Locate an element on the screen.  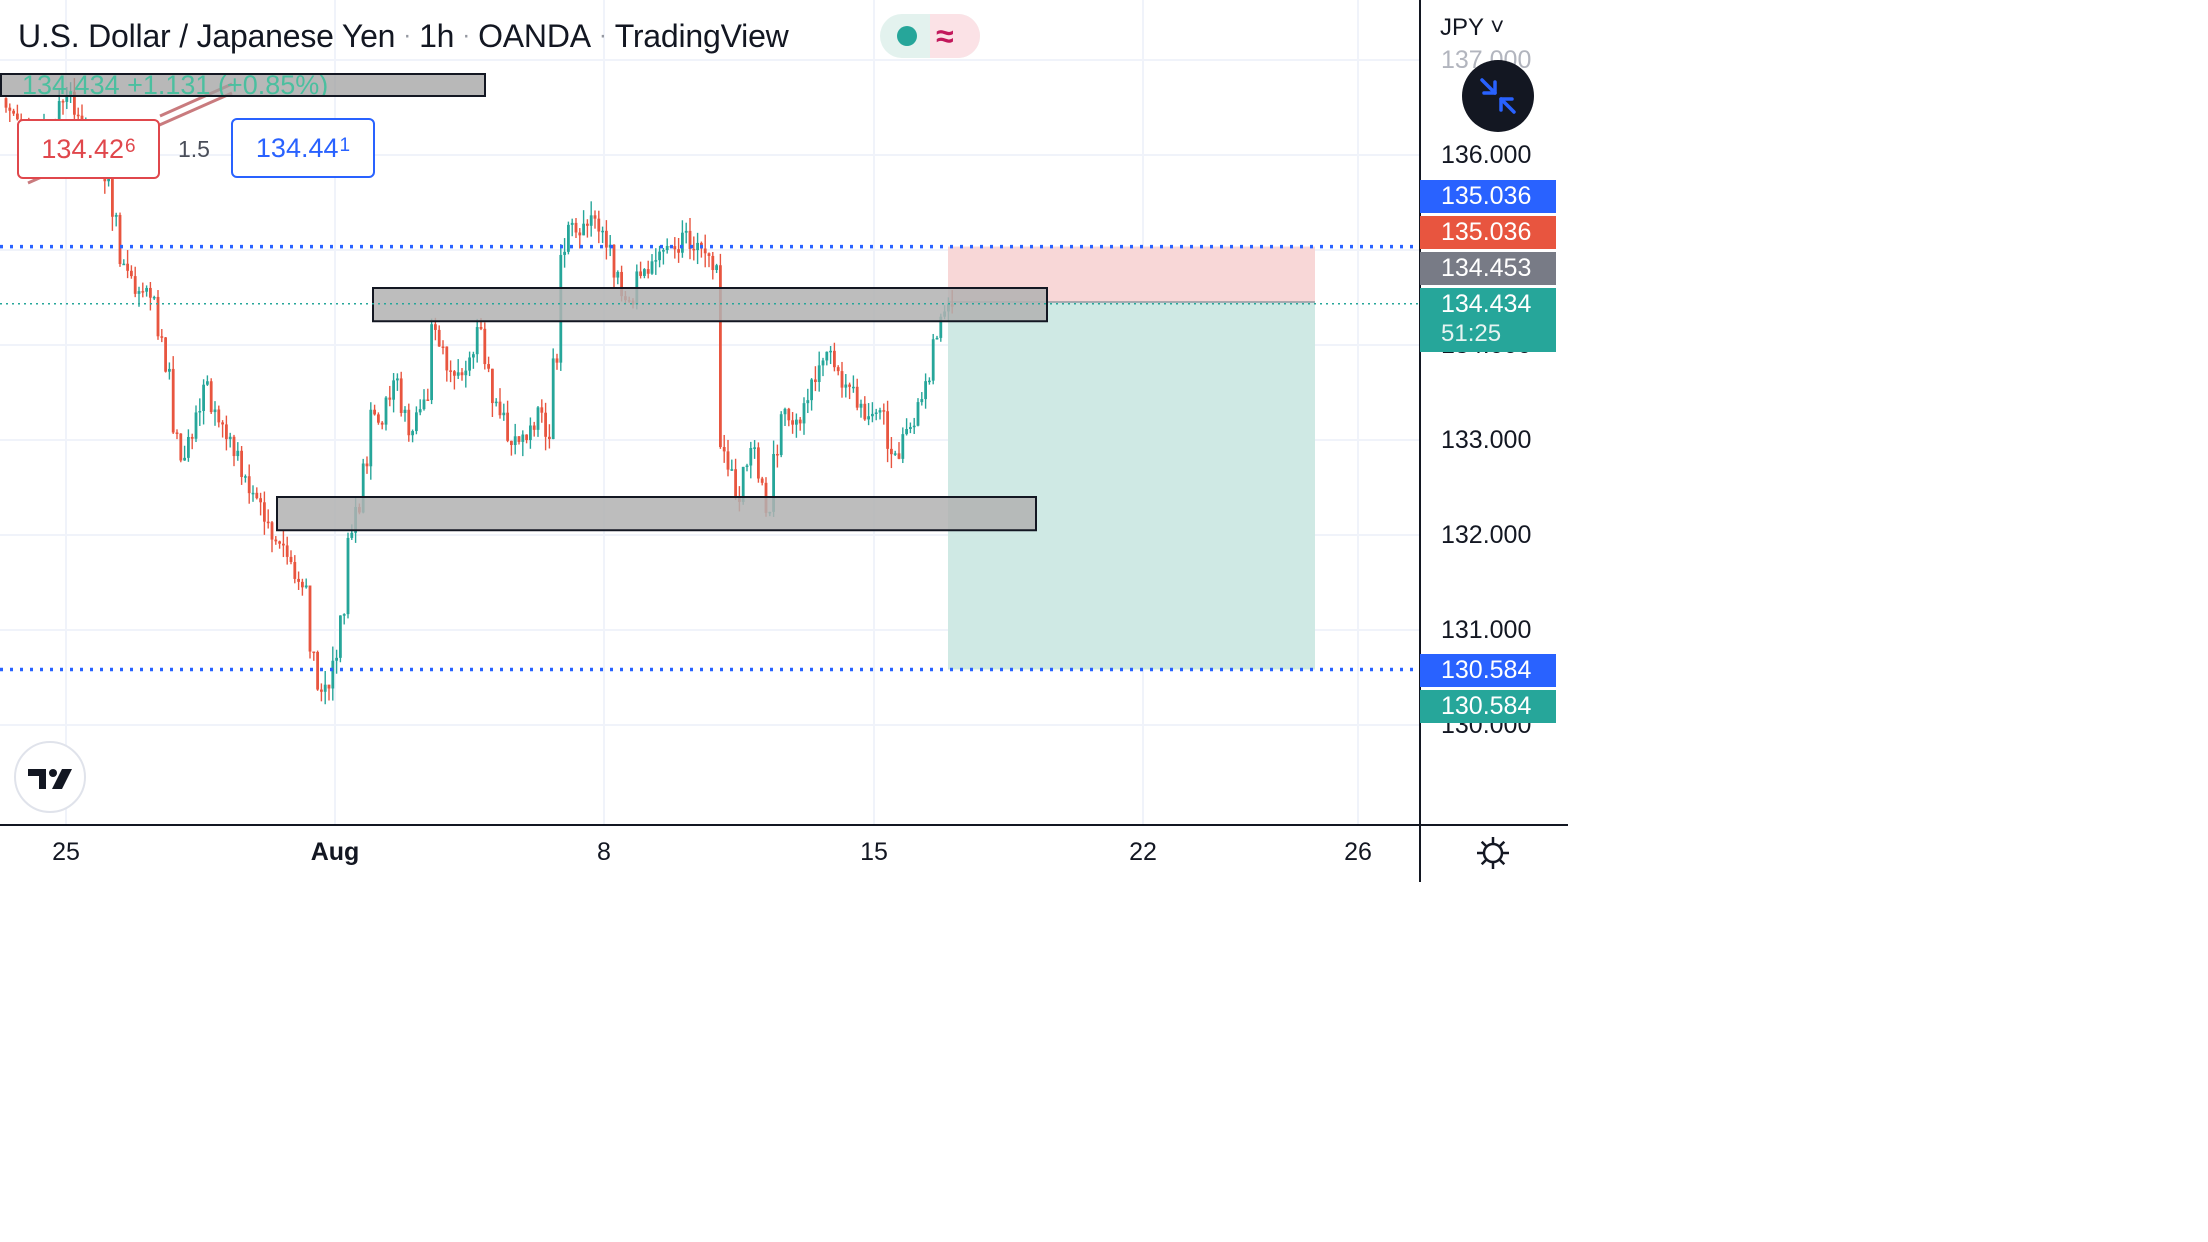
take-profit-area is located at coordinates (1131, 485).